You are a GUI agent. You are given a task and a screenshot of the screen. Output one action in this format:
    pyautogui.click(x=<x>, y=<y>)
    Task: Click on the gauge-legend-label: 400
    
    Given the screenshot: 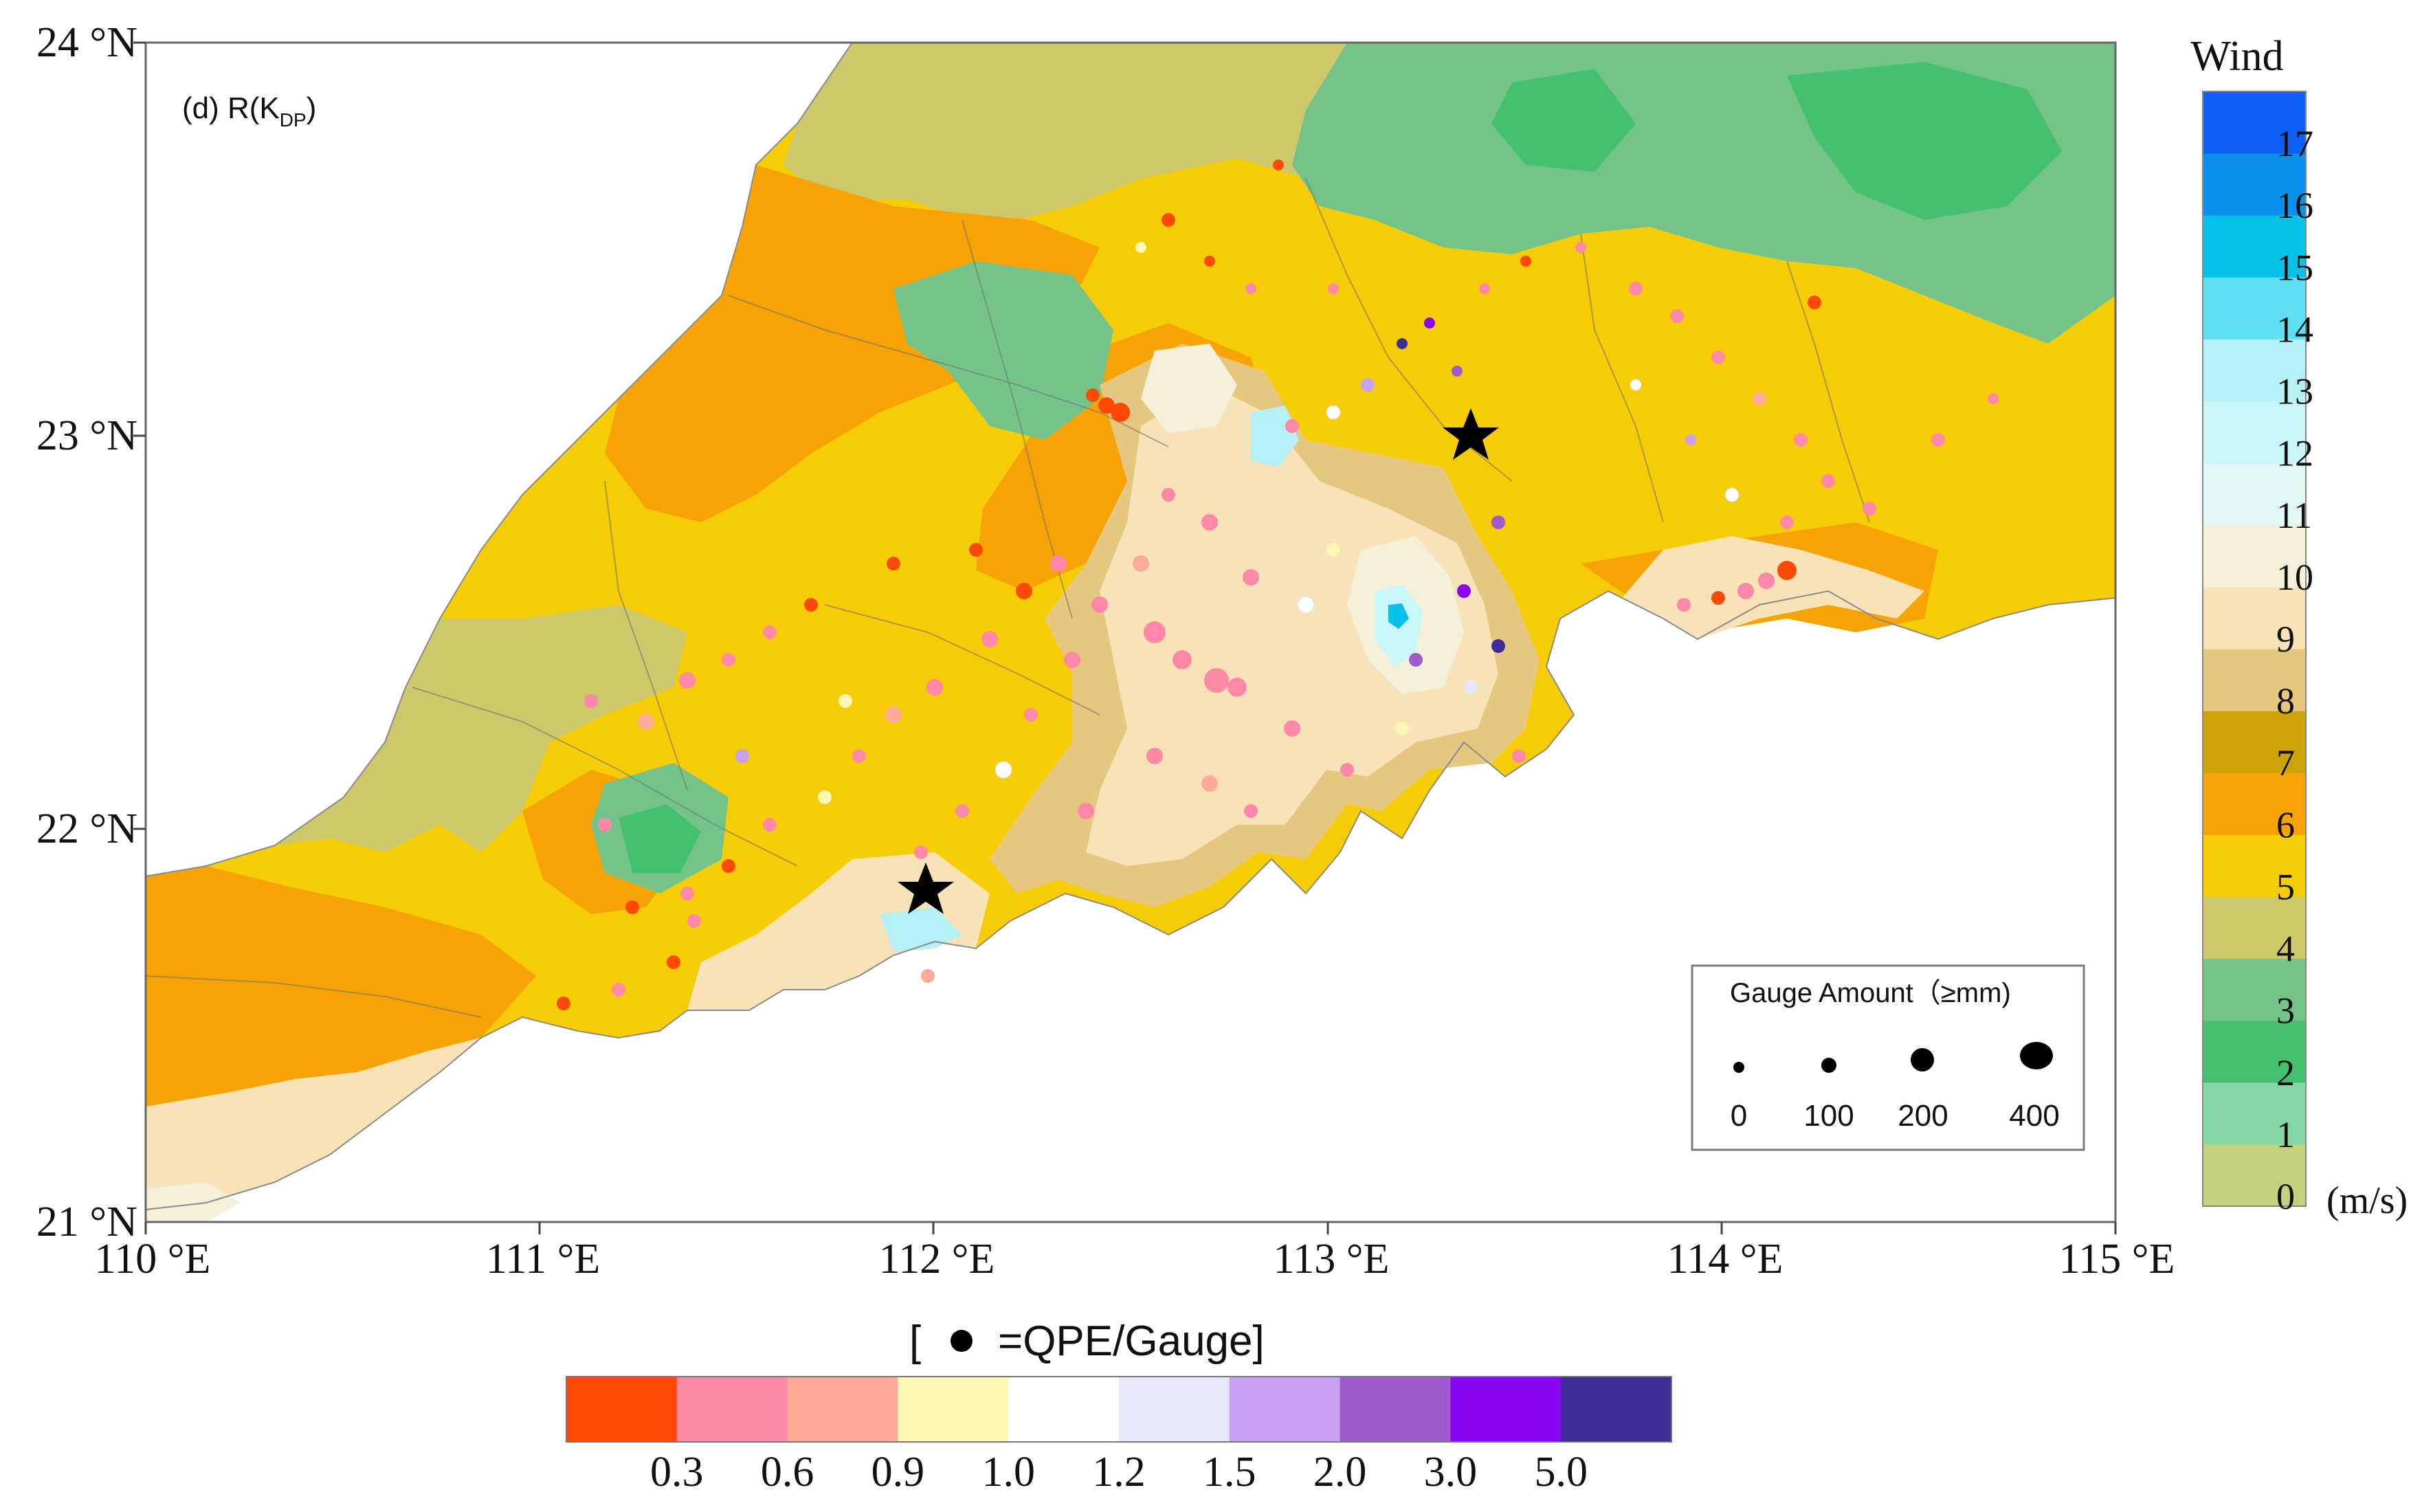 What is the action you would take?
    pyautogui.click(x=2034, y=1116)
    